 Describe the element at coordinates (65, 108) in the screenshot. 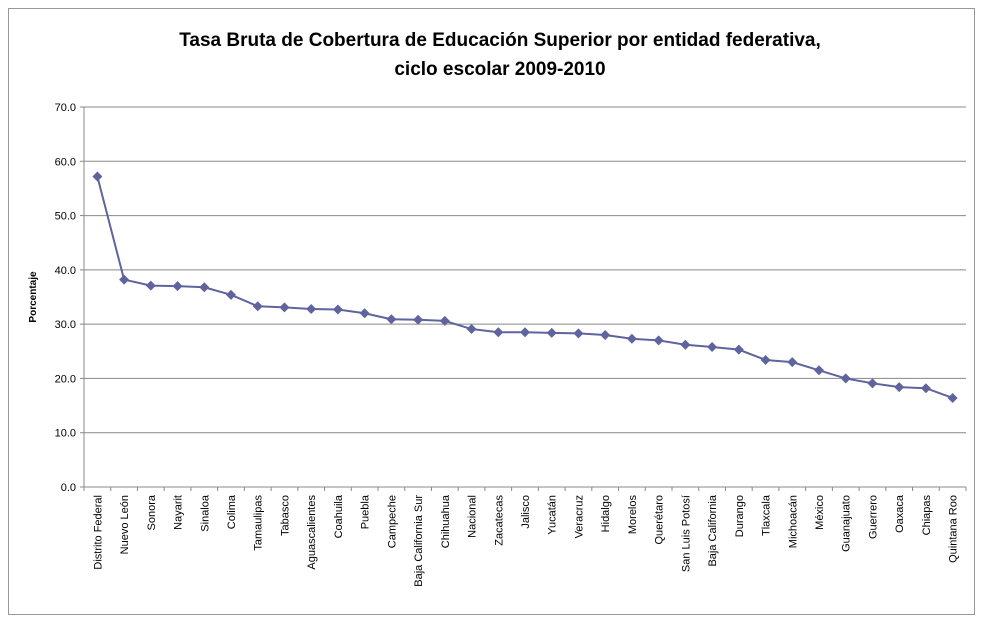

I see `y-tick-label: 70.0` at that location.